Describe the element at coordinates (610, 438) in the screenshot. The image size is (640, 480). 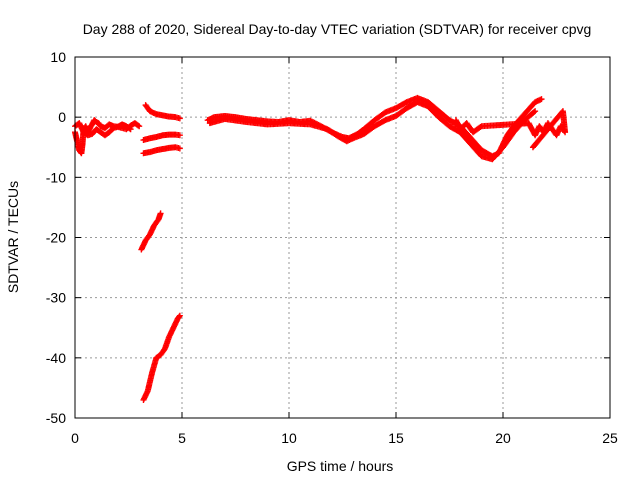
I see `x-tick-label: 25` at that location.